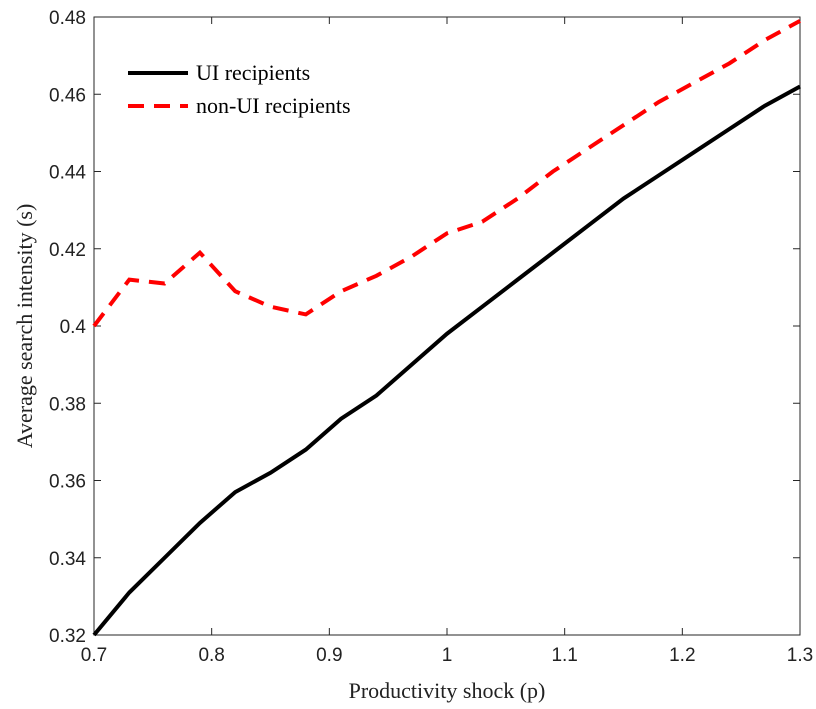  Describe the element at coordinates (67, 404) in the screenshot. I see `y-tick-label: 0.38` at that location.